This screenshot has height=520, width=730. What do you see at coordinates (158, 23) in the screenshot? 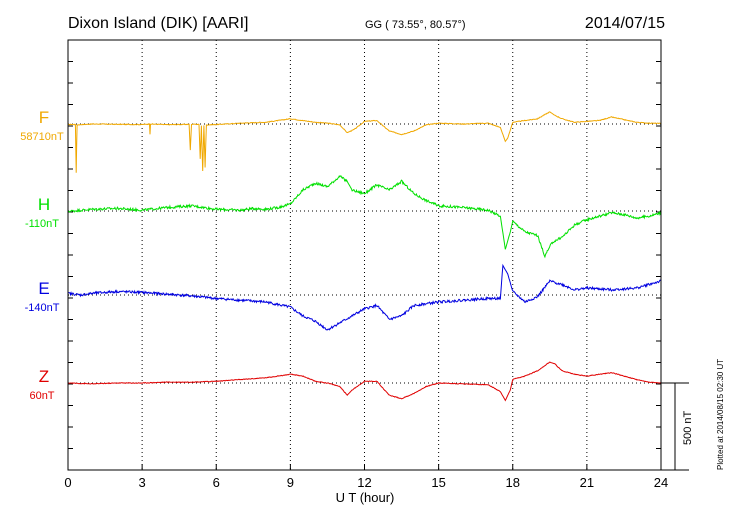
I see `station-title: Dixon Island (DIK) [AARI]` at bounding box center [158, 23].